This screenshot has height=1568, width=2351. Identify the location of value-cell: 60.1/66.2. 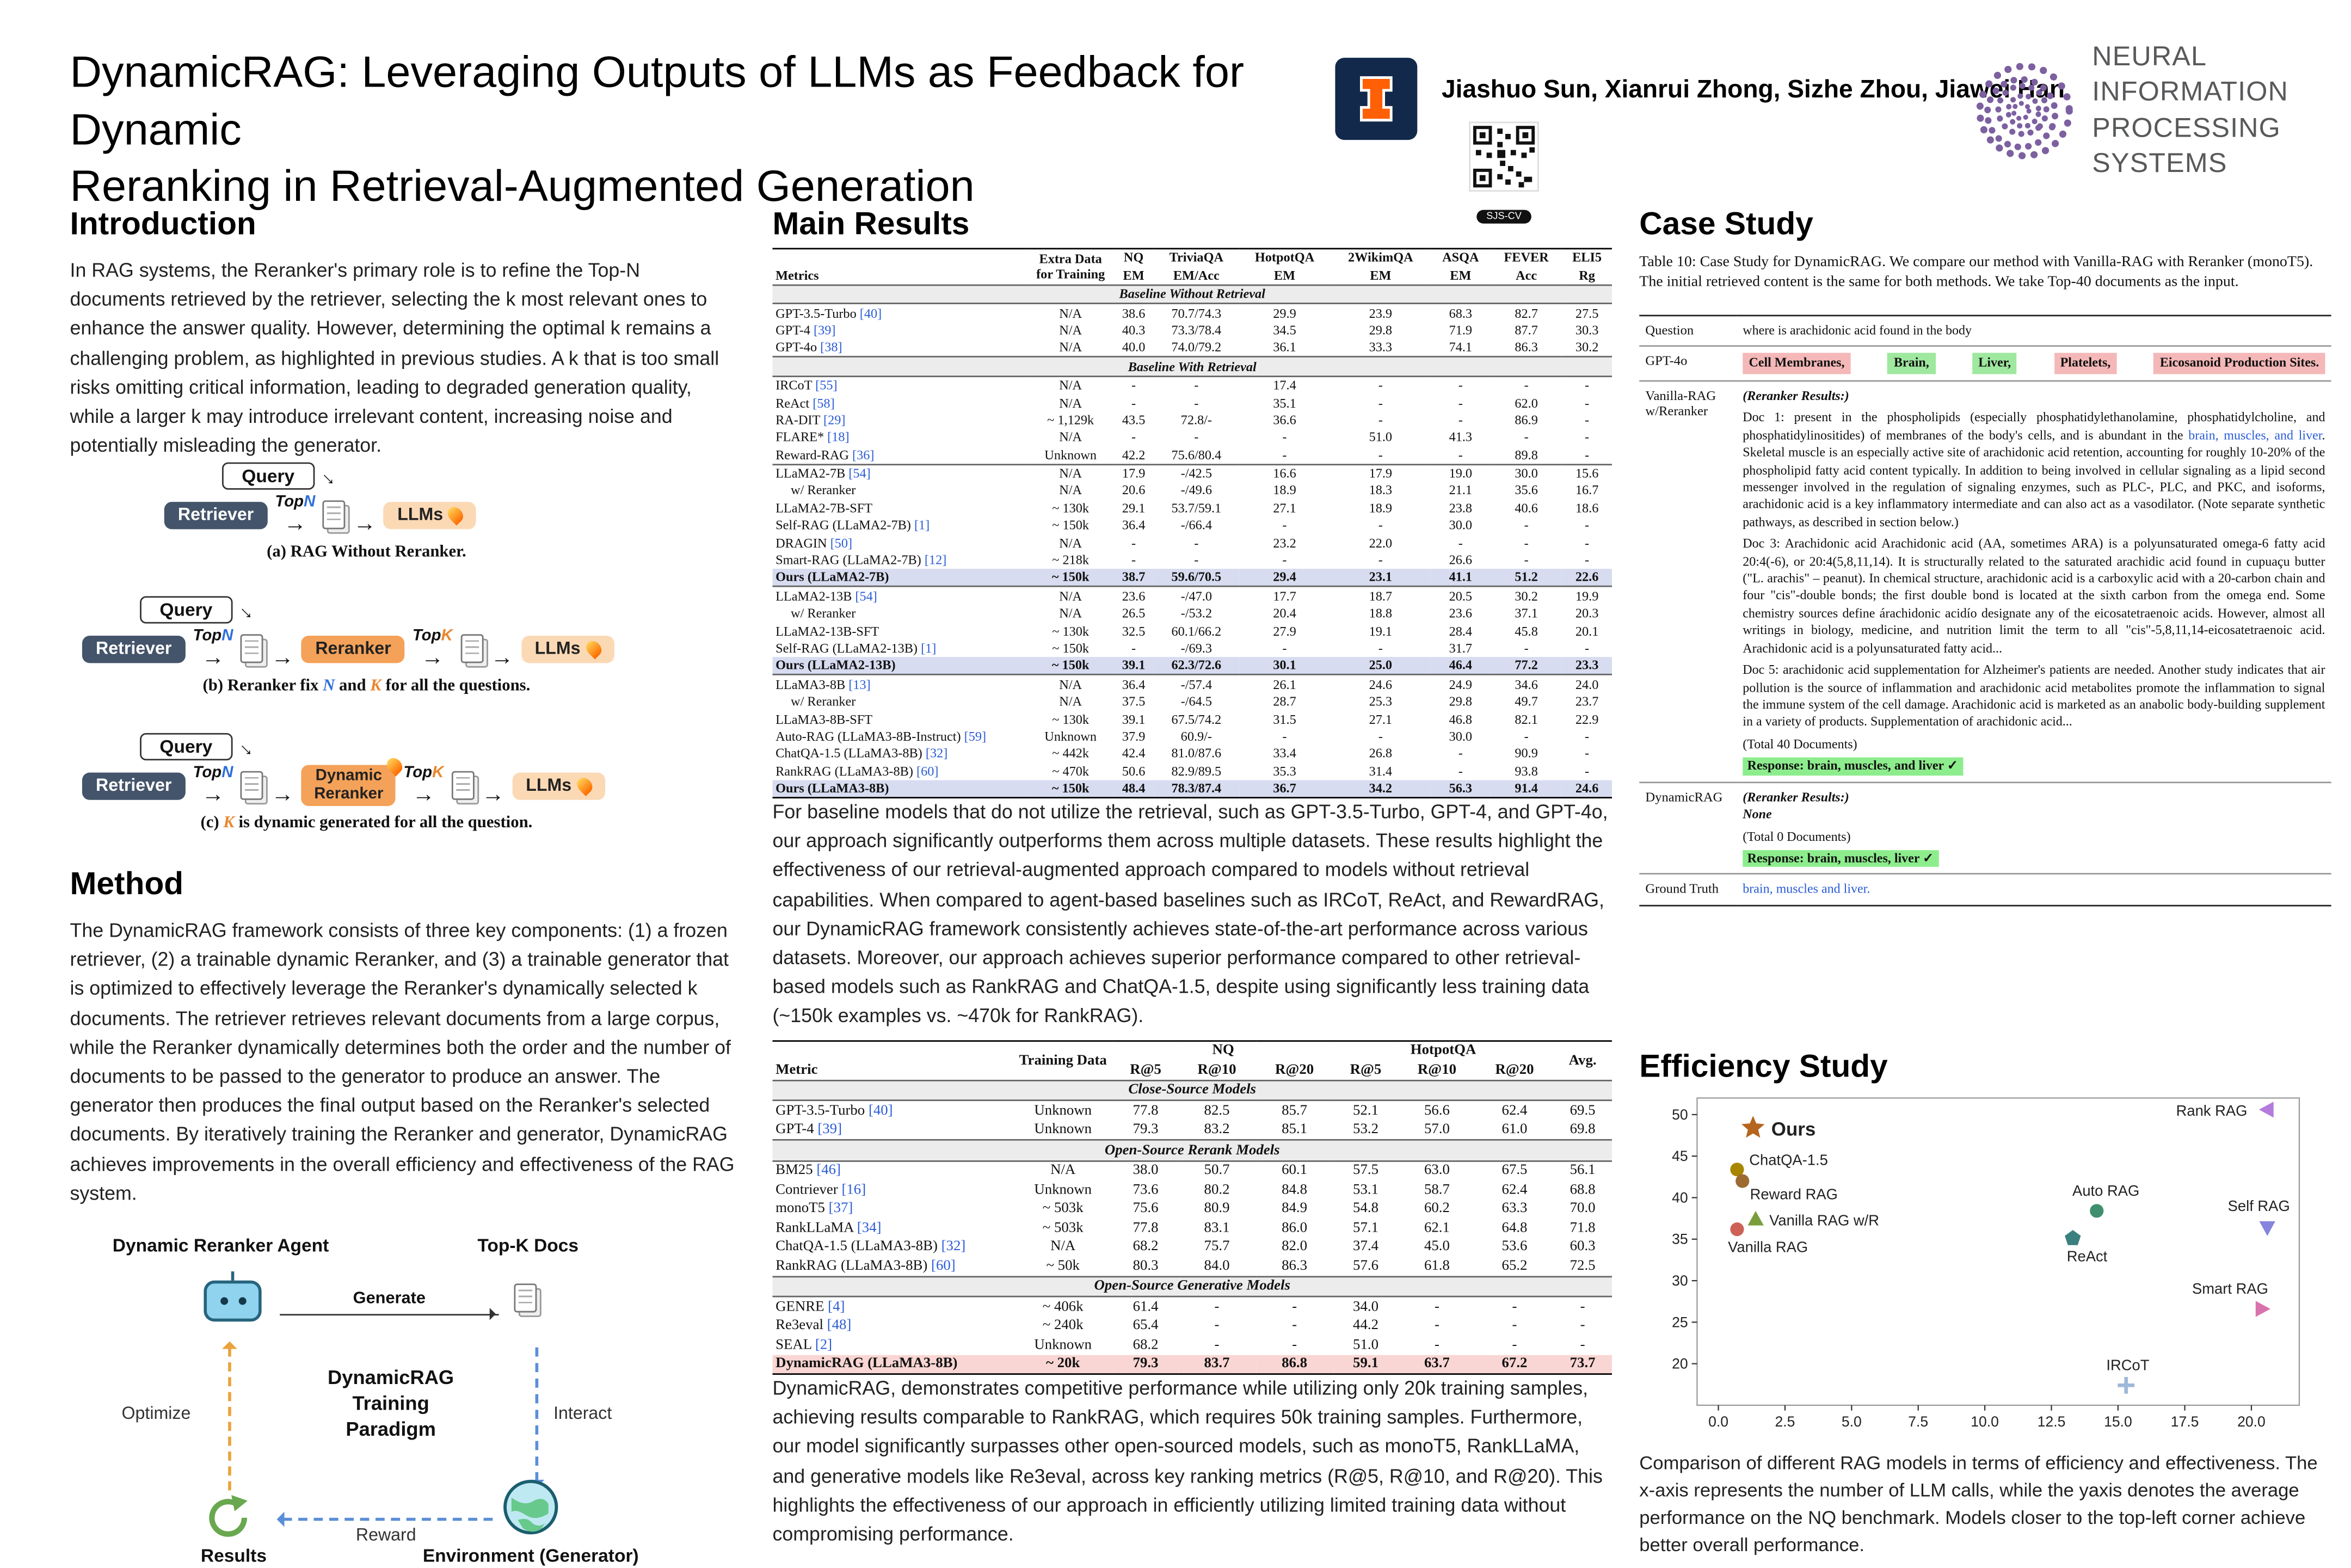
(1196, 630).